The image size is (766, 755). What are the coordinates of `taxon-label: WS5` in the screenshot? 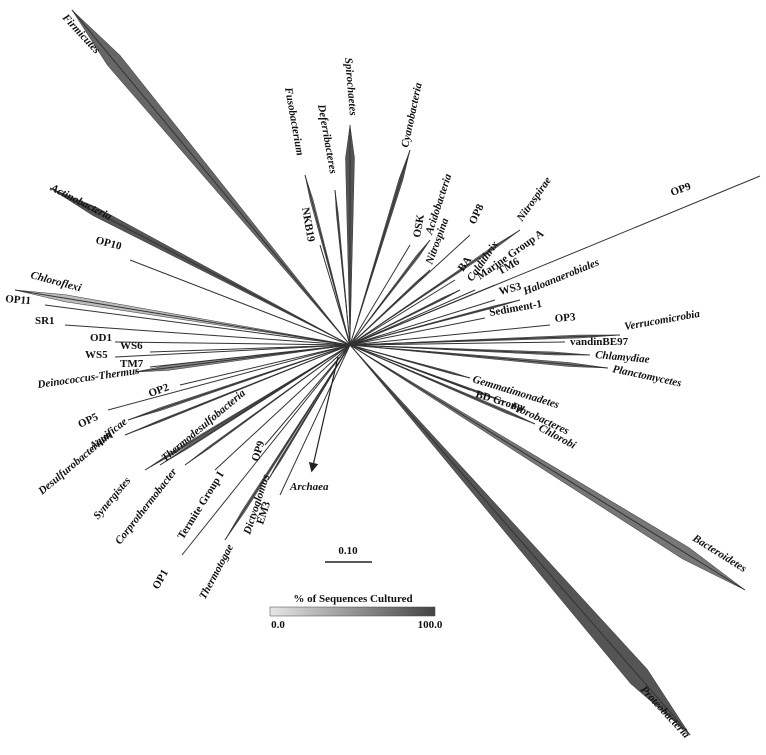 It's located at (96, 355).